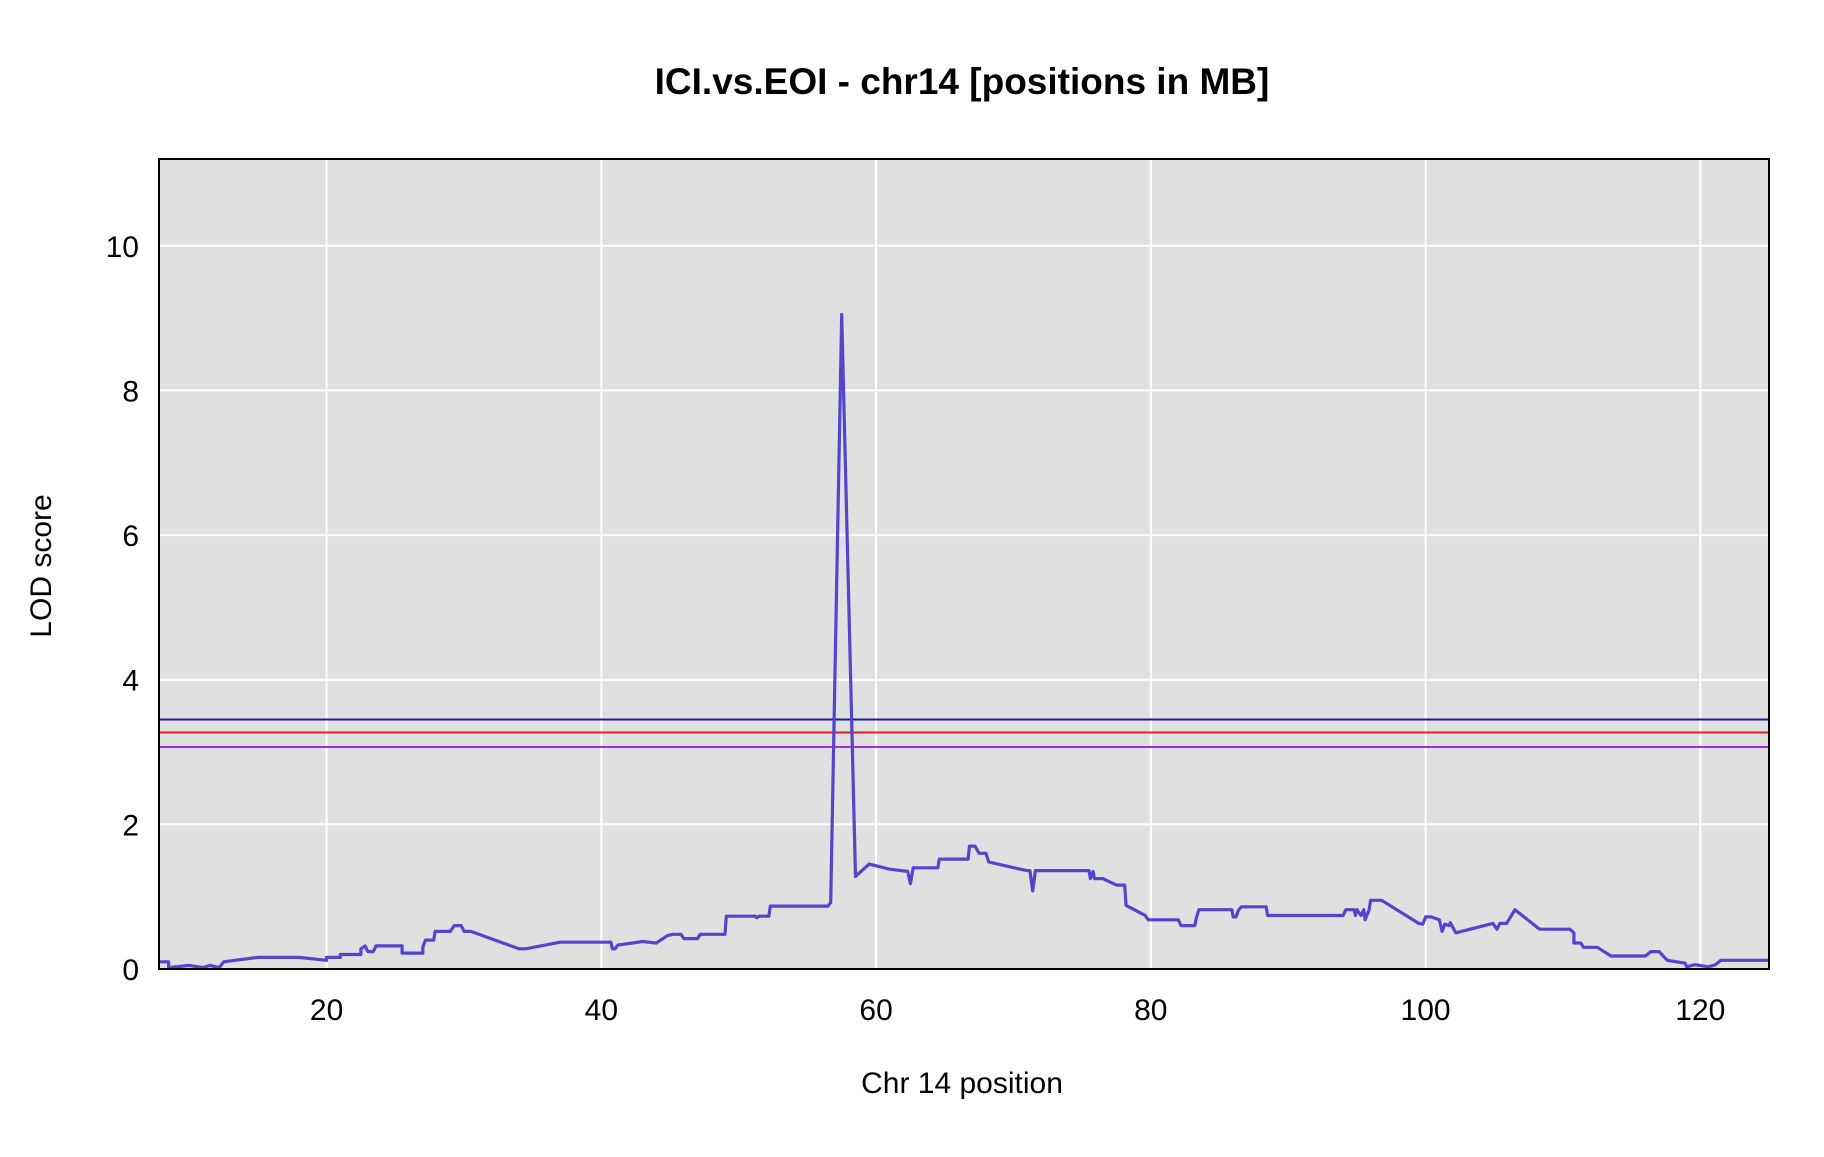 The image size is (1824, 1157). What do you see at coordinates (964, 733) in the screenshot?
I see `threshold-layer` at bounding box center [964, 733].